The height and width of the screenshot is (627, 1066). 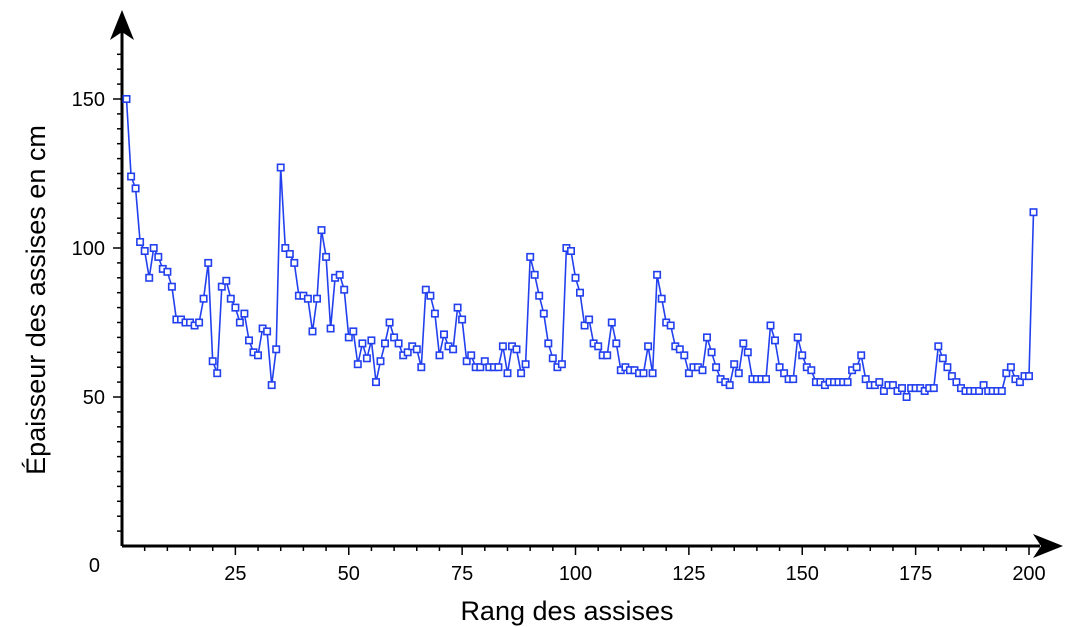 I want to click on x-tick-label: 25, so click(x=235, y=574).